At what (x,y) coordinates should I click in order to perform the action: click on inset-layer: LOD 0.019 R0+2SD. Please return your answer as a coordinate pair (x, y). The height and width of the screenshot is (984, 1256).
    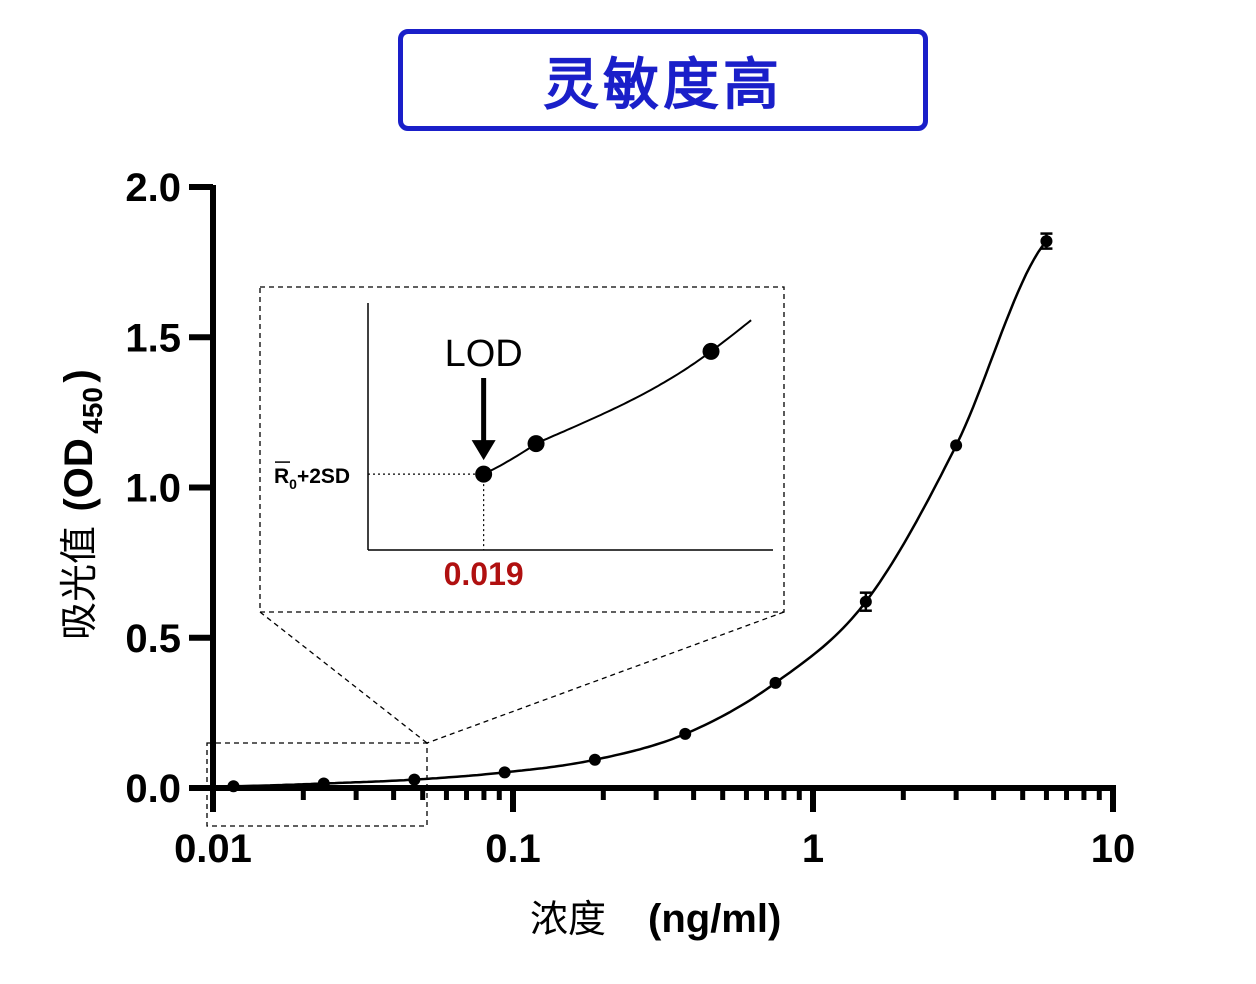
    Looking at the image, I should click on (523, 447).